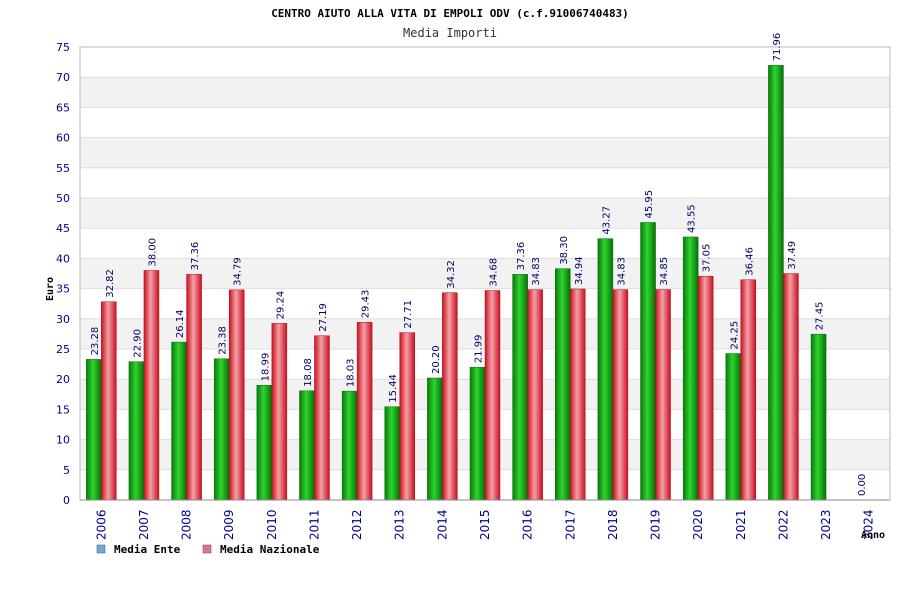  I want to click on value-label: 32.82, so click(110, 283).